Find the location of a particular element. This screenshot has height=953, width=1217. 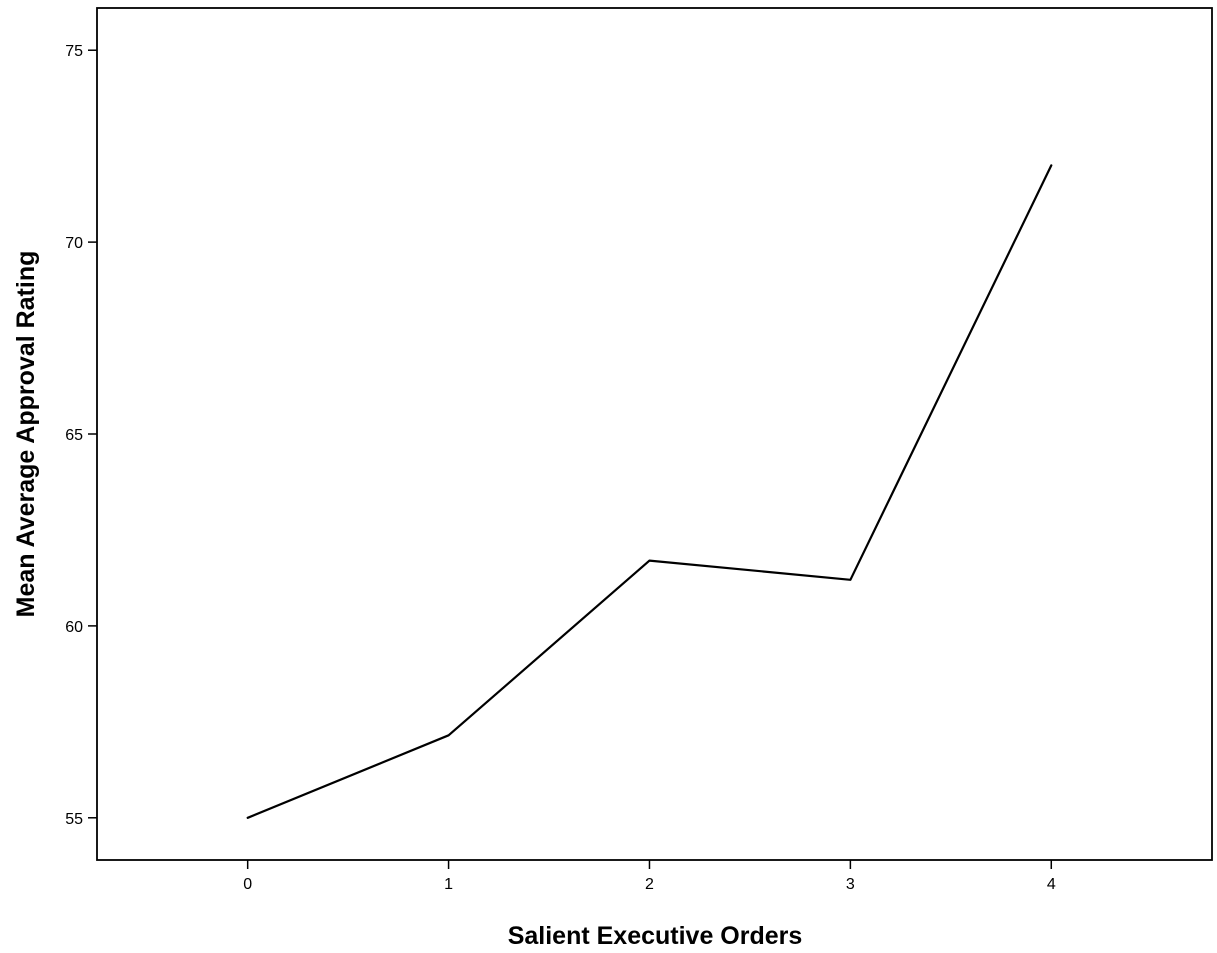

y-axis-ticks: 55 60 65 70 75 is located at coordinates (81, 435).